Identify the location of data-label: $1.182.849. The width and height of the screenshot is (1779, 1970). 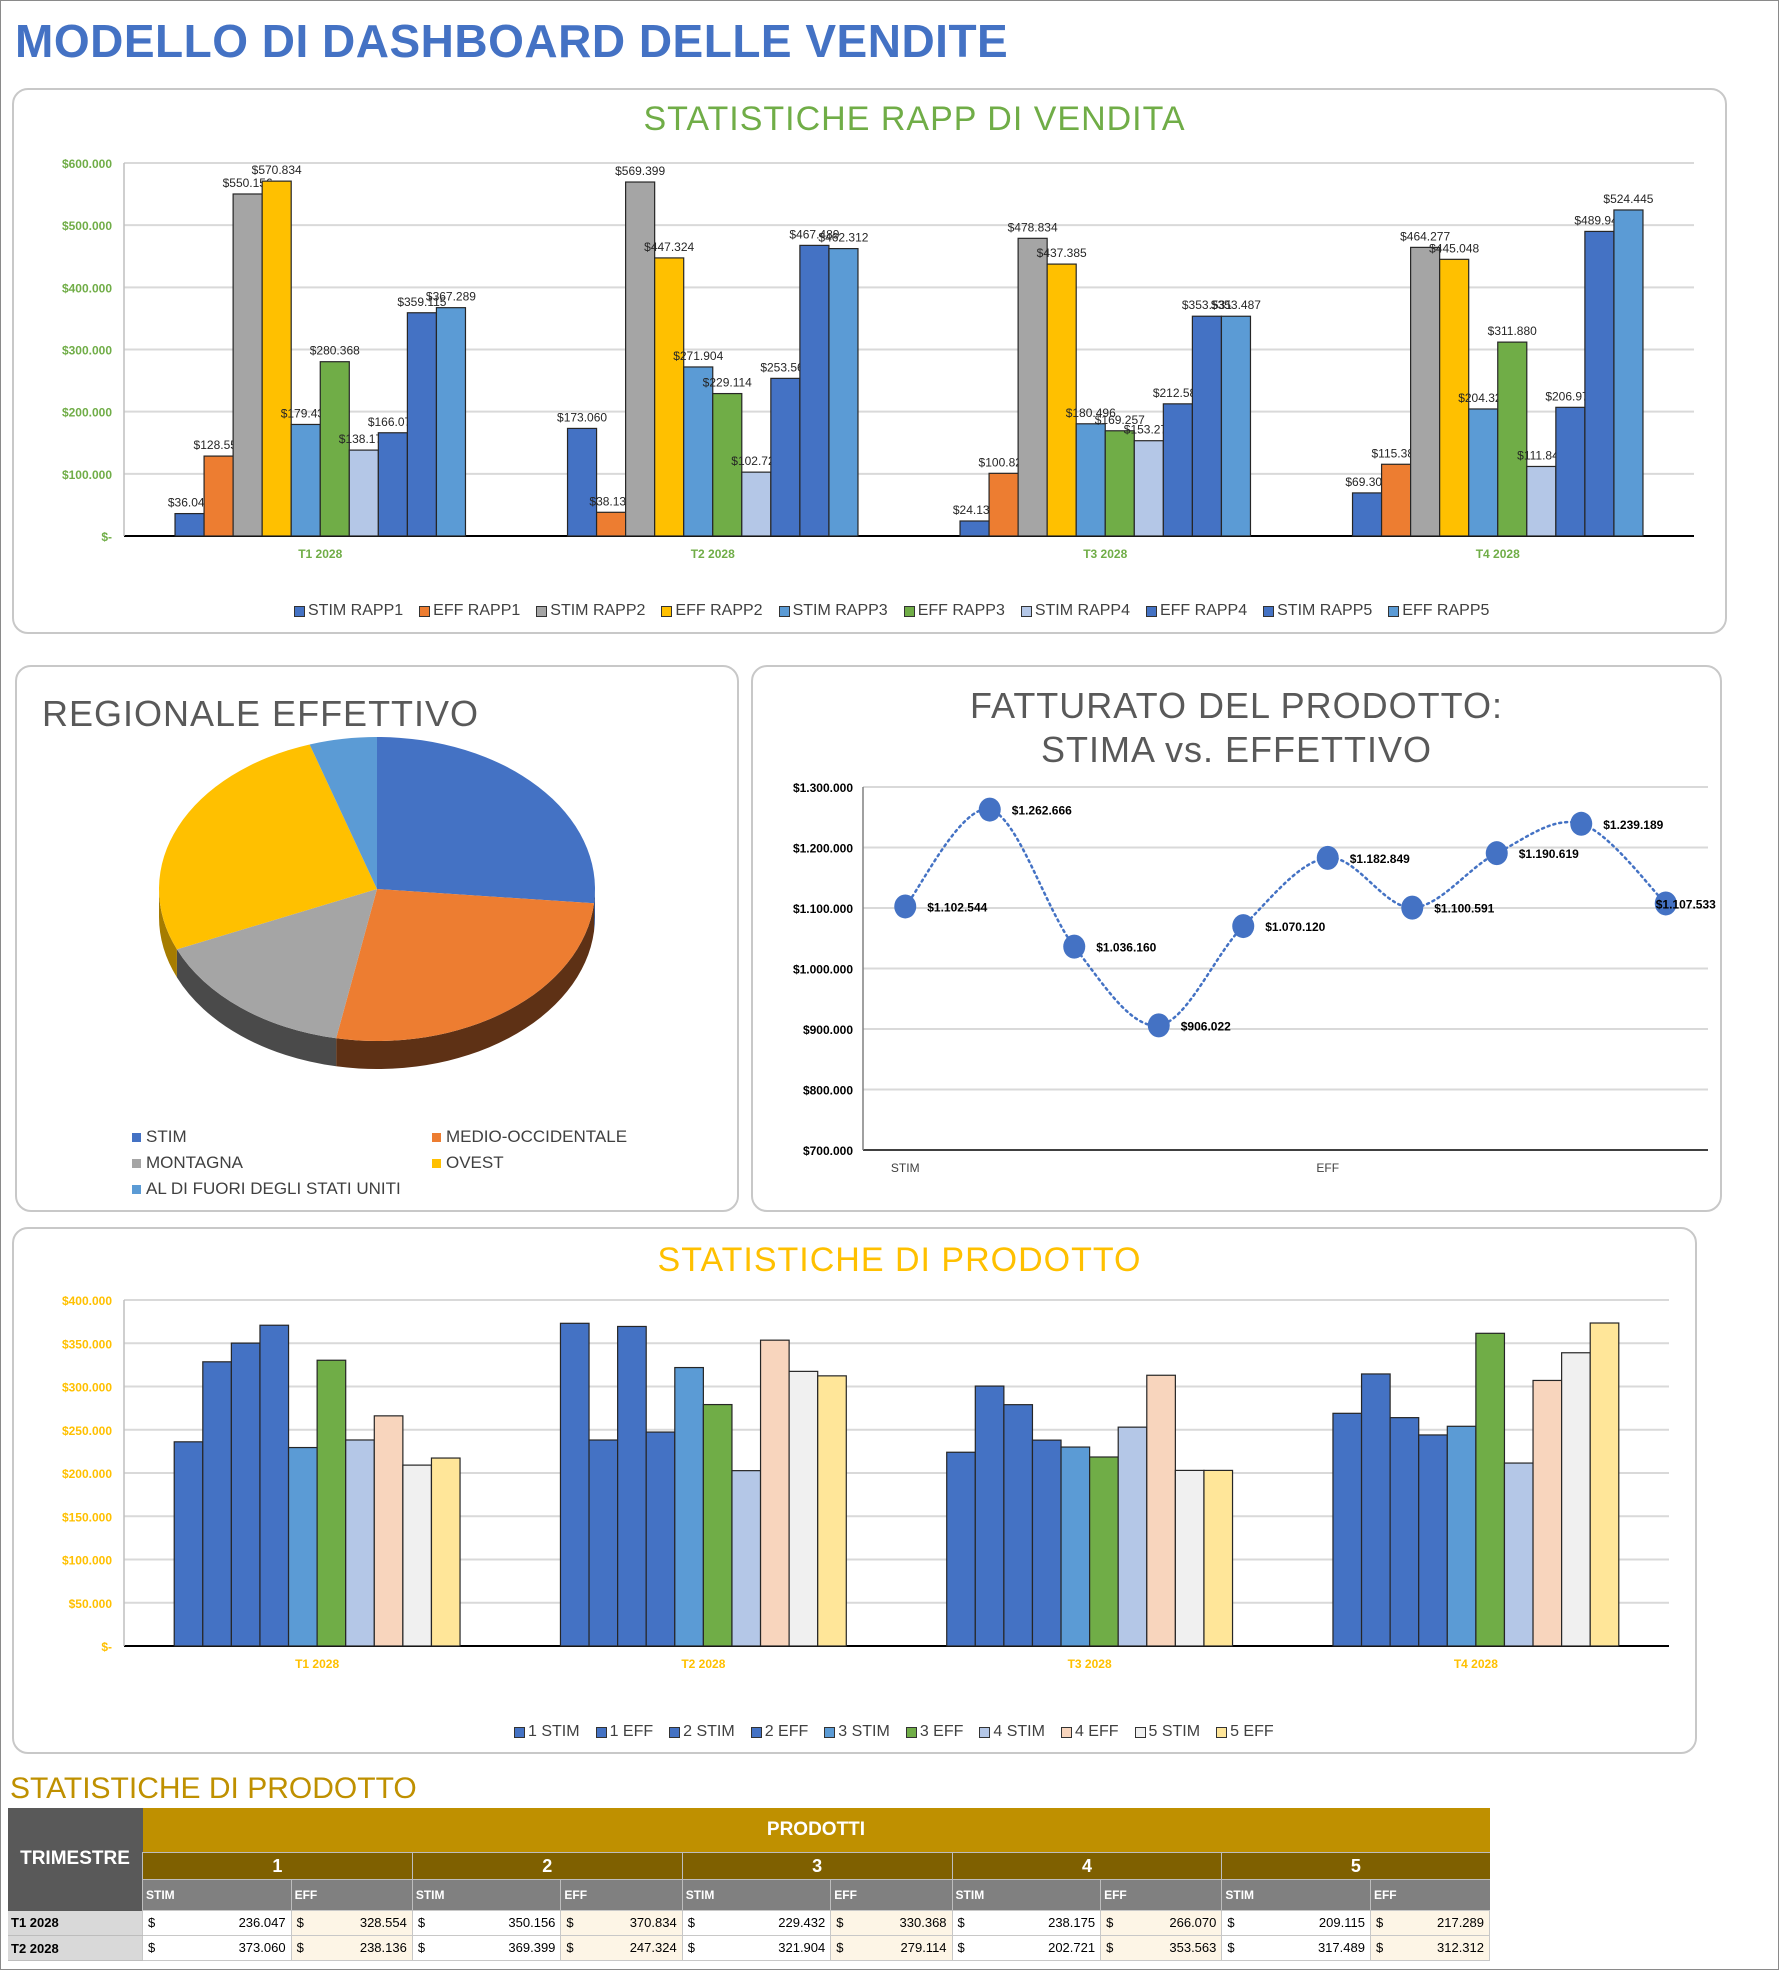
(1380, 859).